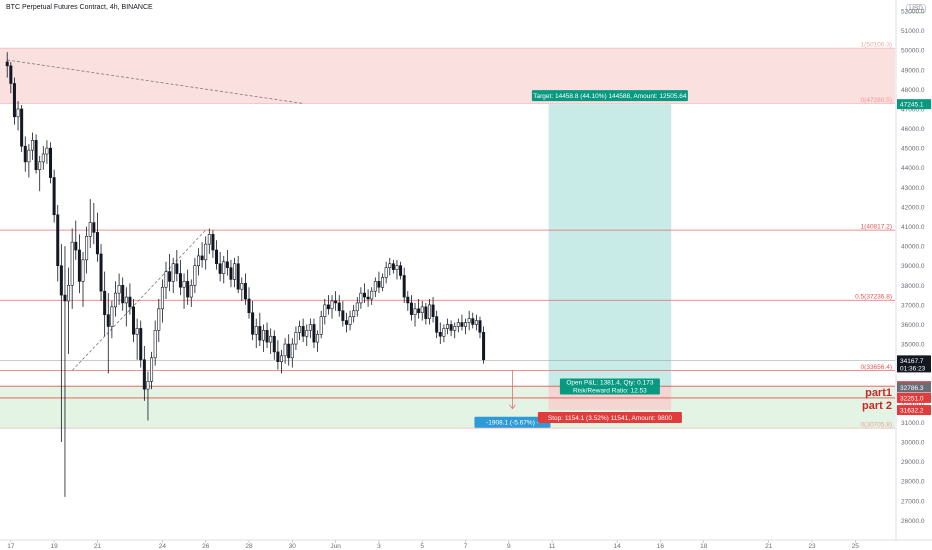  What do you see at coordinates (856, 546) in the screenshot?
I see `x-tick-label: 25` at bounding box center [856, 546].